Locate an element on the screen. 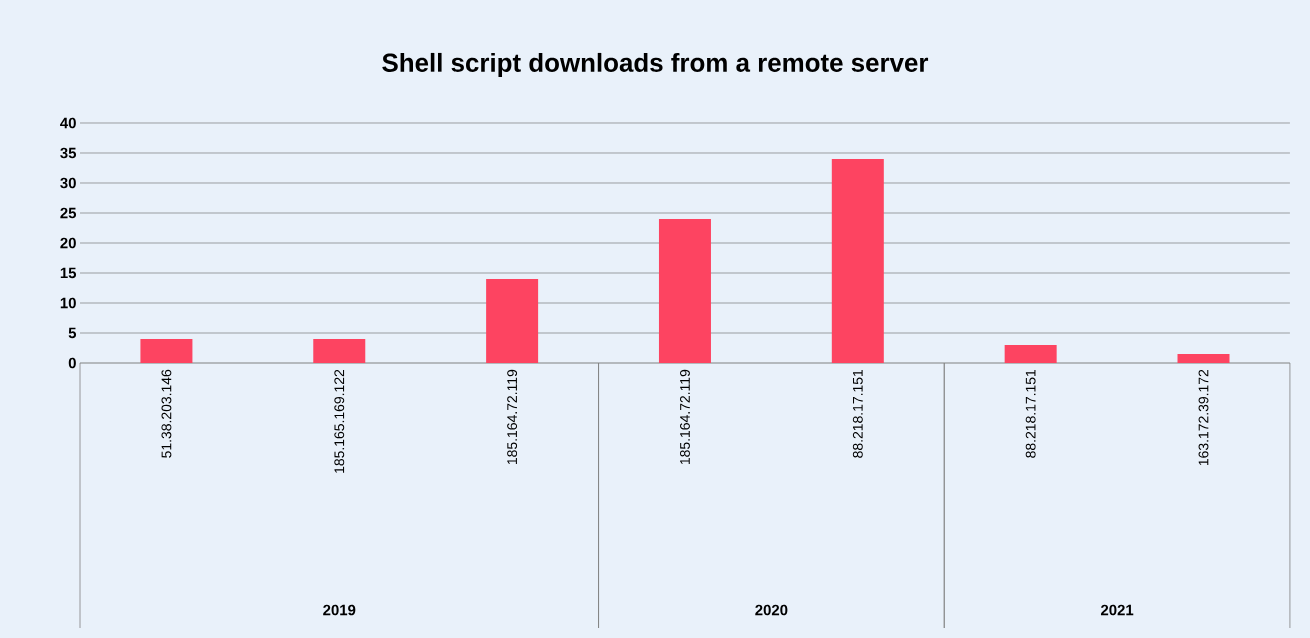  text: 2019 is located at coordinates (339, 610).